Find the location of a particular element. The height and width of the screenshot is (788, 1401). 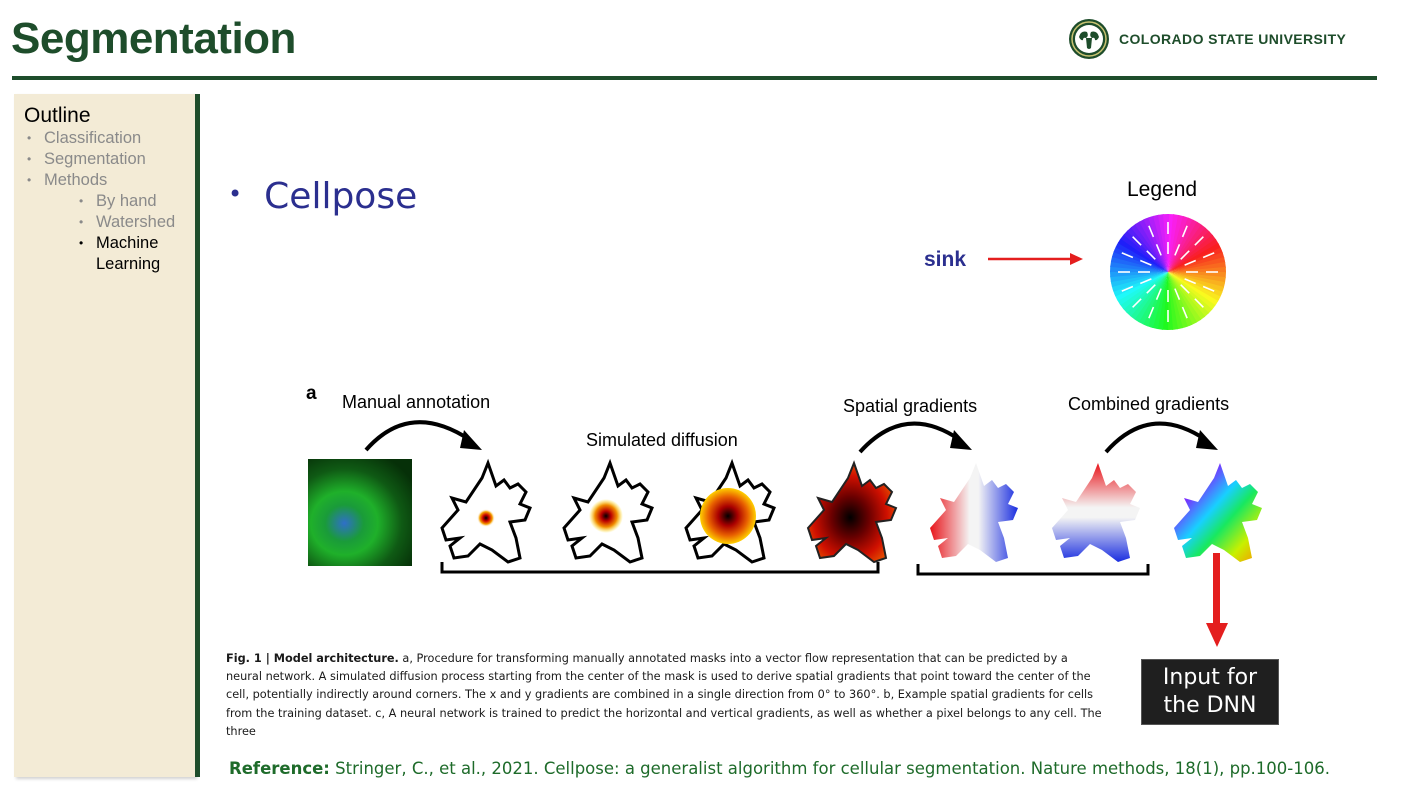

outline-item-classification: • Classification is located at coordinates (104, 138).